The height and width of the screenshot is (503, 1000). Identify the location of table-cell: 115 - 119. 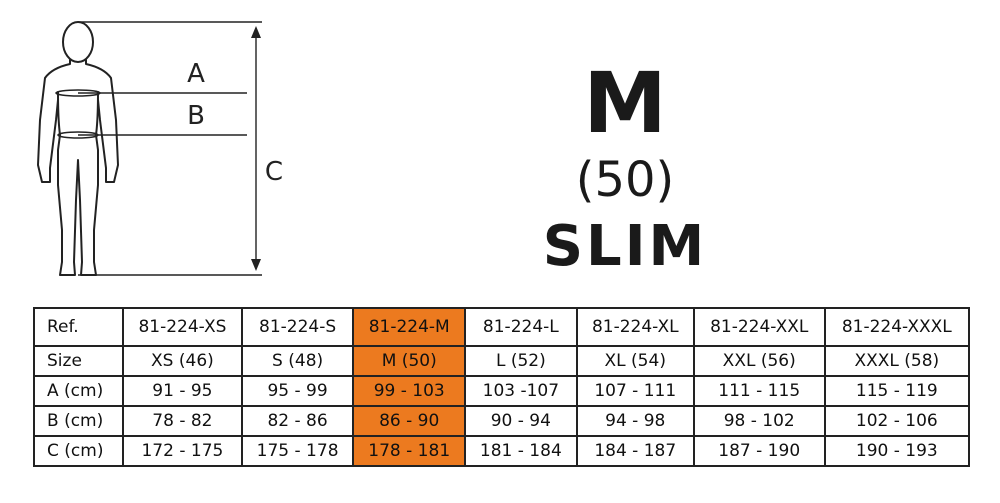
(897, 391).